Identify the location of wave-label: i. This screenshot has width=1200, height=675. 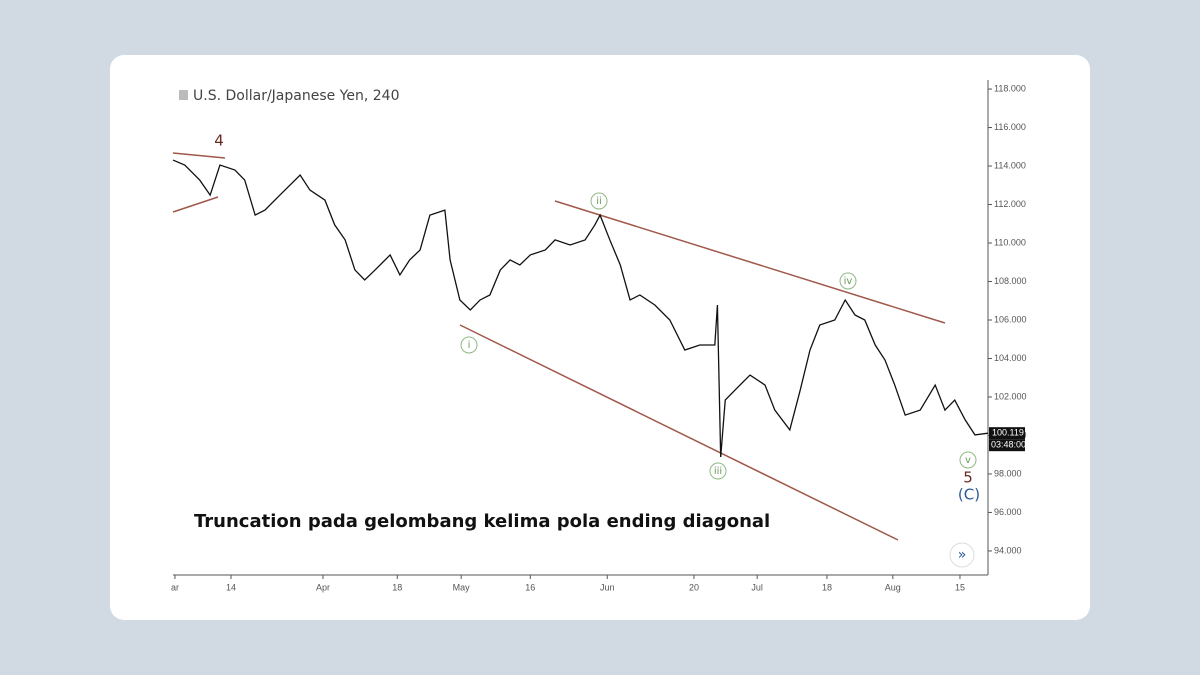
(469, 345).